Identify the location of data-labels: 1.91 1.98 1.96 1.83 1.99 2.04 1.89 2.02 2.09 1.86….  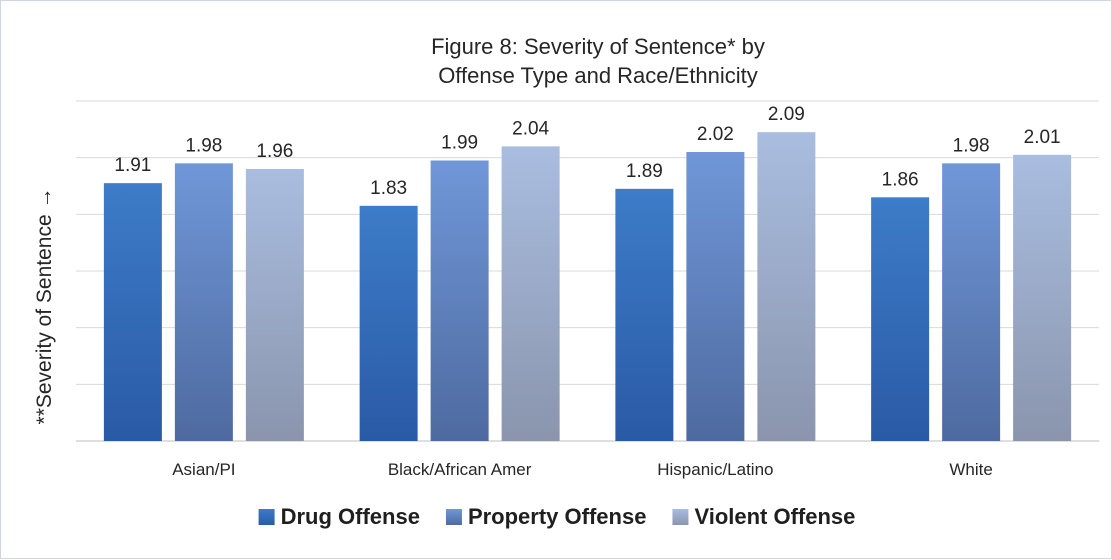
(587, 151).